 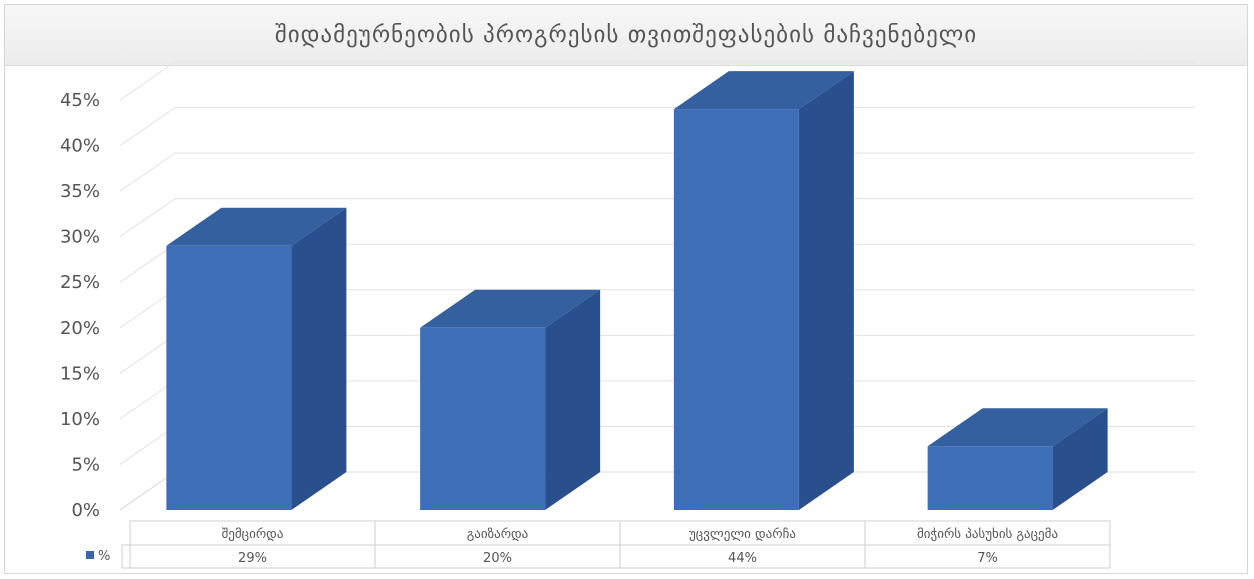 What do you see at coordinates (253, 534) in the screenshot?
I see `x-category-label: შემცირდა` at bounding box center [253, 534].